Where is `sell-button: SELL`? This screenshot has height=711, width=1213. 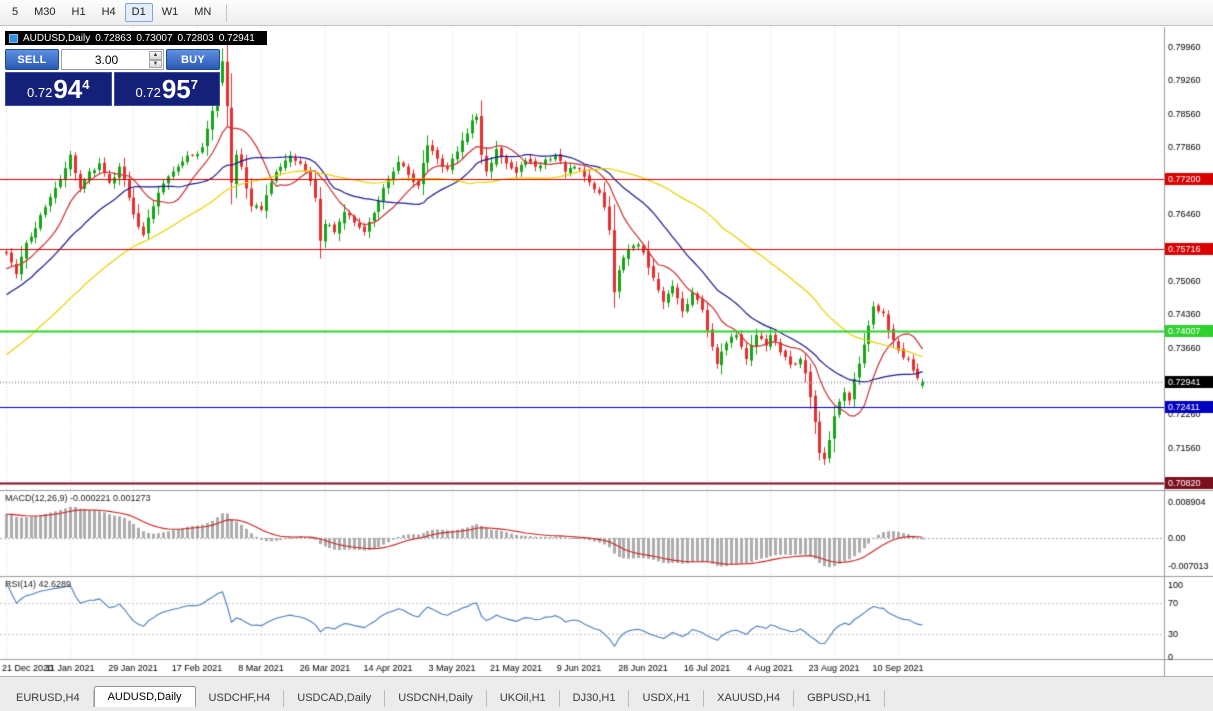 sell-button: SELL is located at coordinates (32, 59).